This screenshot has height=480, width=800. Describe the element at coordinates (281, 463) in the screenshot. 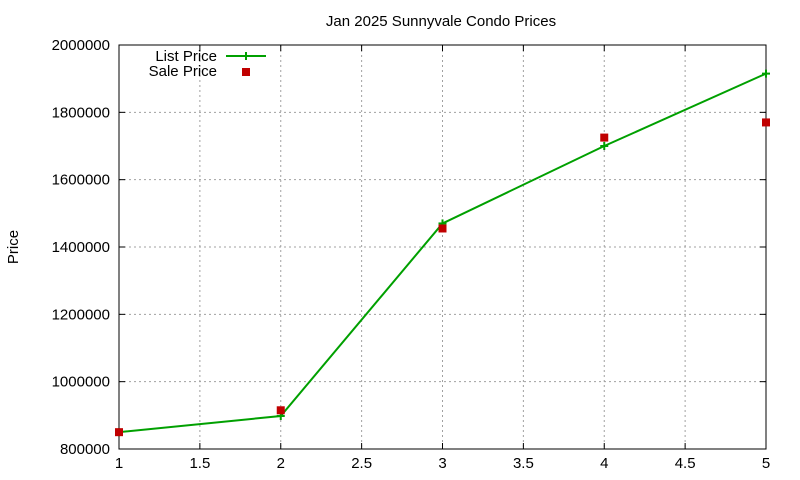

I see `x-tick-label: 2` at that location.